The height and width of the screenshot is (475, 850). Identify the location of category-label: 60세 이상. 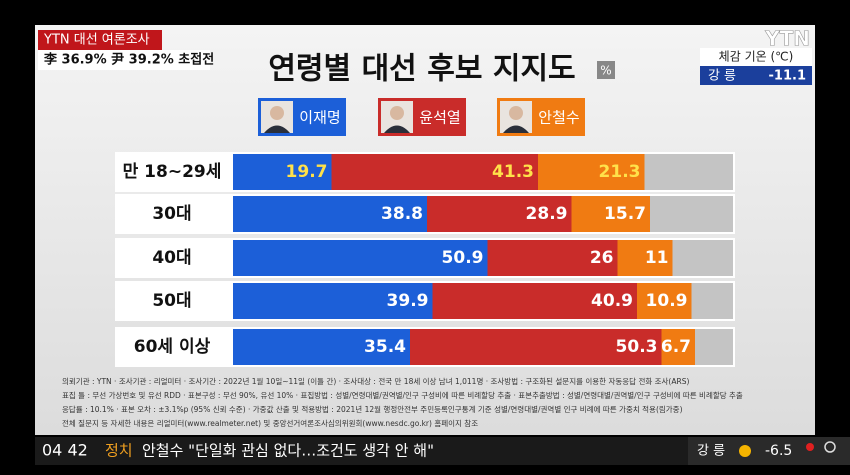
(172, 347).